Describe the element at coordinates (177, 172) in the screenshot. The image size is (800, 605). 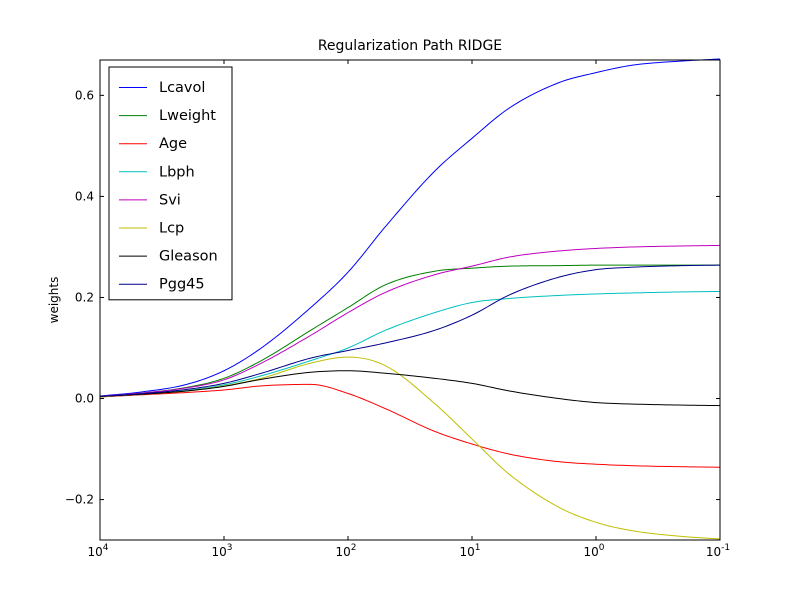
I see `legend-label-lbph: Lbph` at that location.